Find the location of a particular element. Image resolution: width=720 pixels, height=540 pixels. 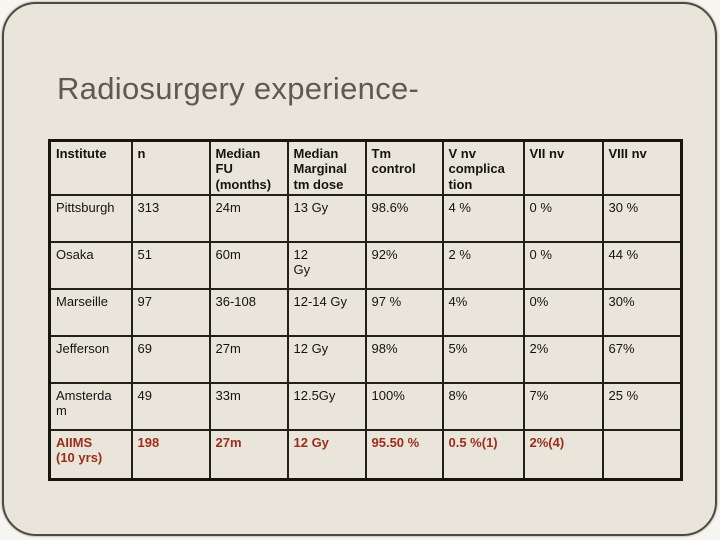

table-cell: 97 % is located at coordinates (404, 312).